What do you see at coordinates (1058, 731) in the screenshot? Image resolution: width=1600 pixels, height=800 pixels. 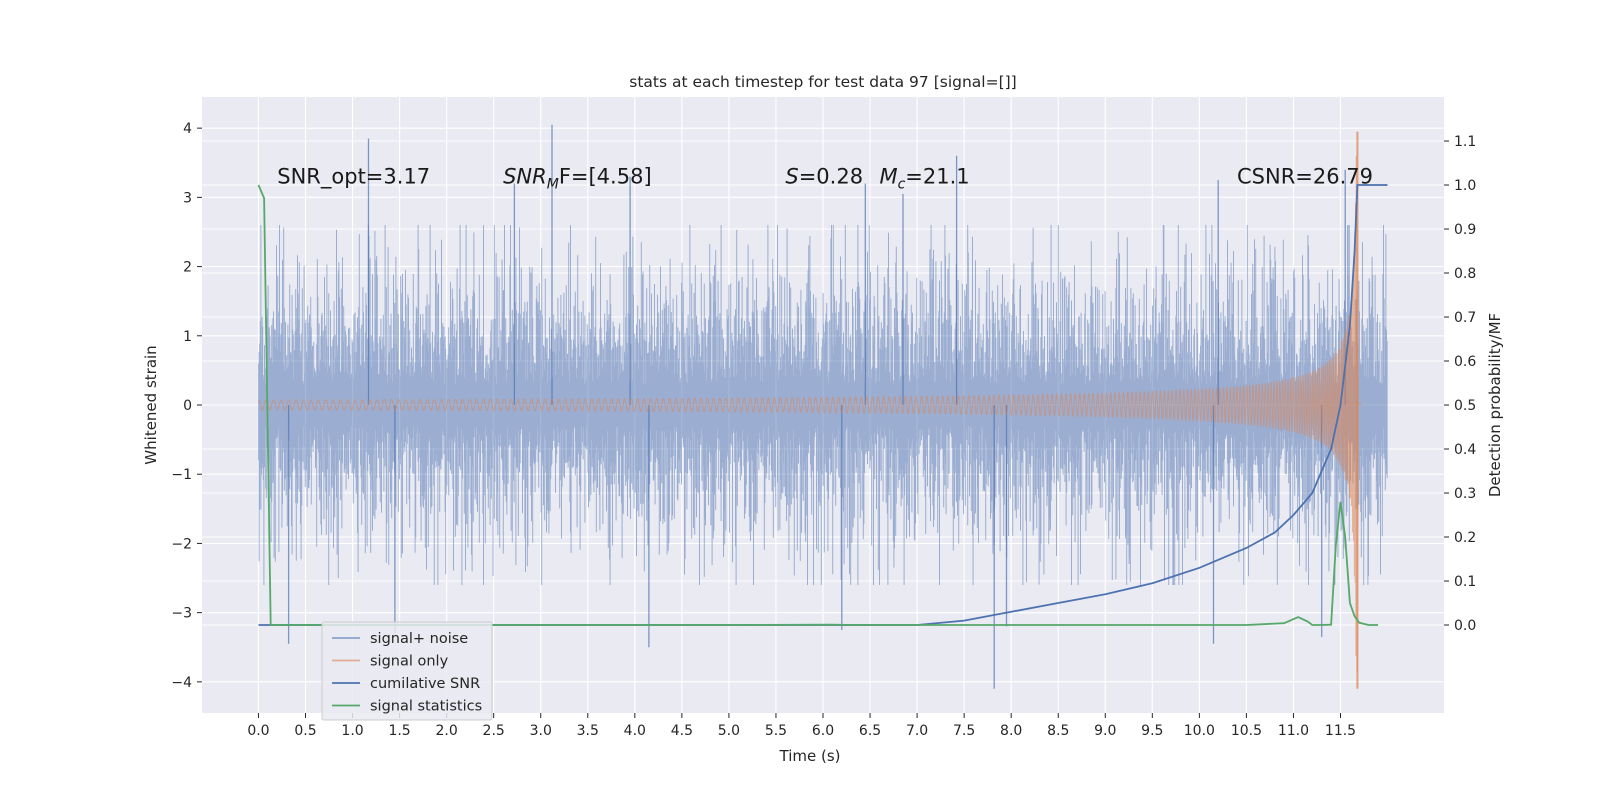 I see `x-tick-label: 8.5` at bounding box center [1058, 731].